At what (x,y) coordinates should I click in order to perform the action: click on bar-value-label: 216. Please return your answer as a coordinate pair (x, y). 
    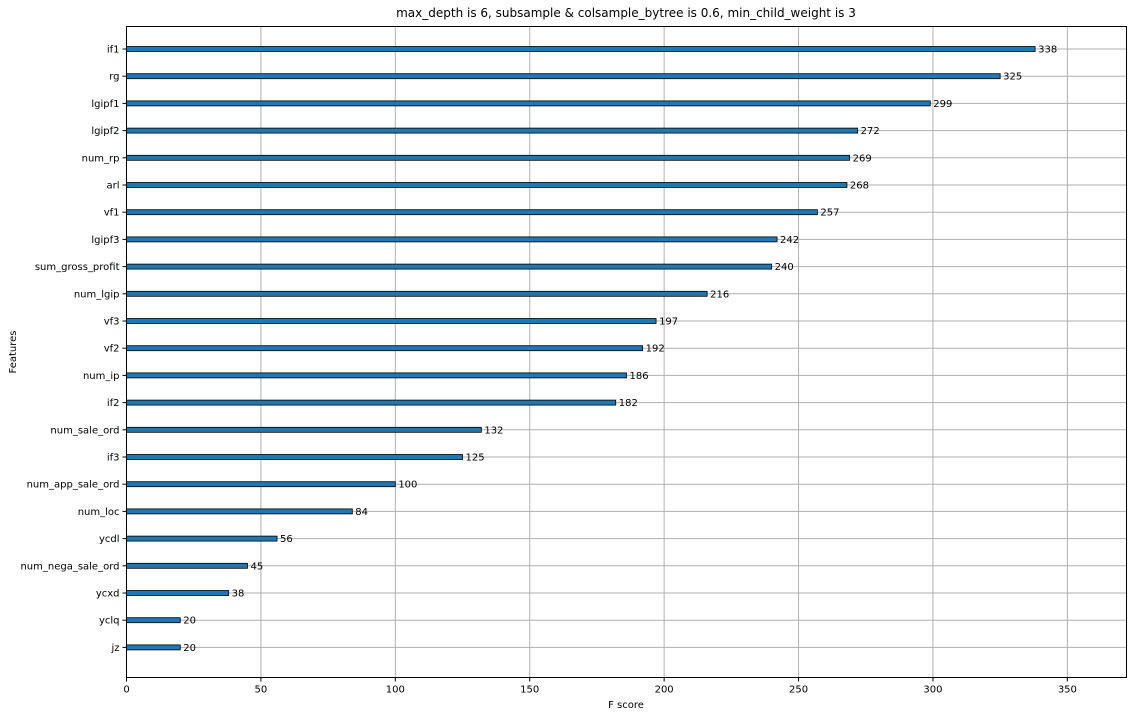
    Looking at the image, I should click on (719, 294).